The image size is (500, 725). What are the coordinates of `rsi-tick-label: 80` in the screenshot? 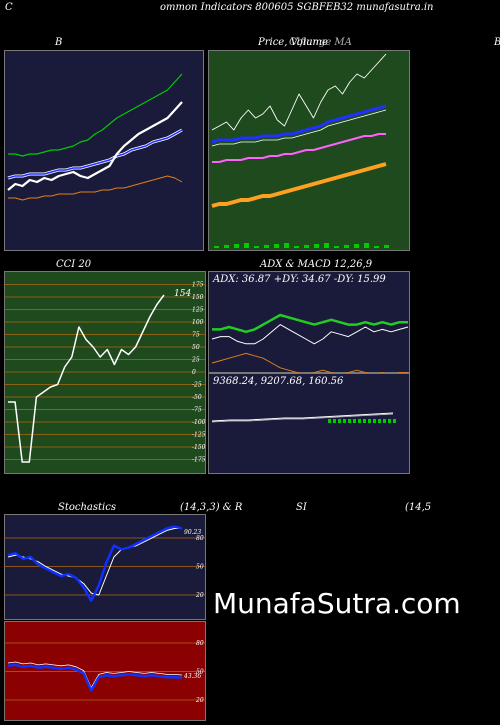 It's located at (200, 643).